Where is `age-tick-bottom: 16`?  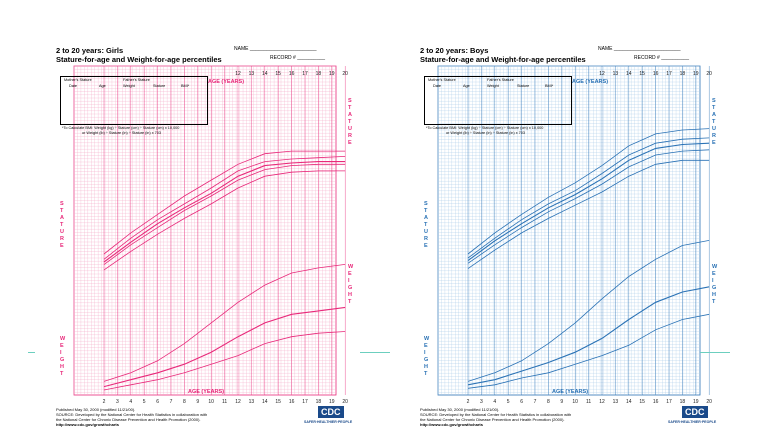
age-tick-bottom: 16 is located at coordinates (292, 402).